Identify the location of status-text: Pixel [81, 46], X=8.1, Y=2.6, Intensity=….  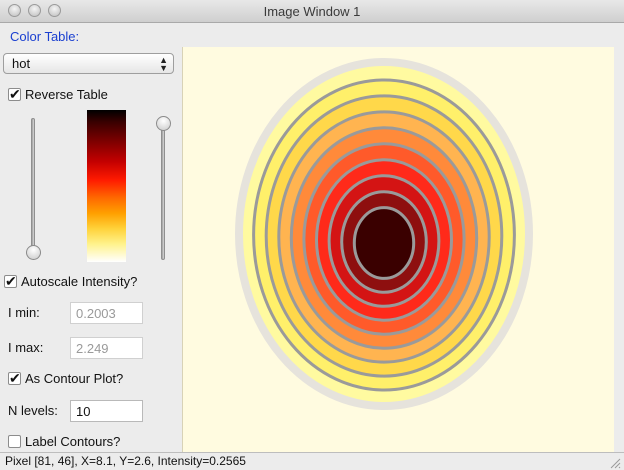
(125, 461).